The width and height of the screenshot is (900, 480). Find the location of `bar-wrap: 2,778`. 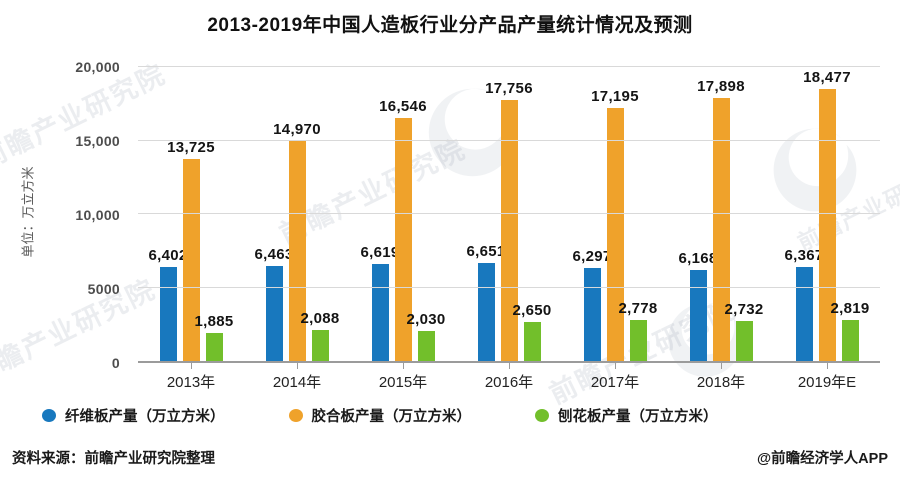

bar-wrap: 2,778 is located at coordinates (637, 214).